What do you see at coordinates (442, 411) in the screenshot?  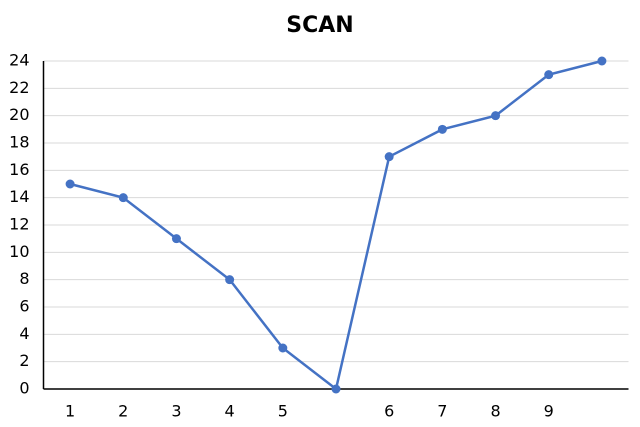 I see `x-tick-label: 7` at bounding box center [442, 411].